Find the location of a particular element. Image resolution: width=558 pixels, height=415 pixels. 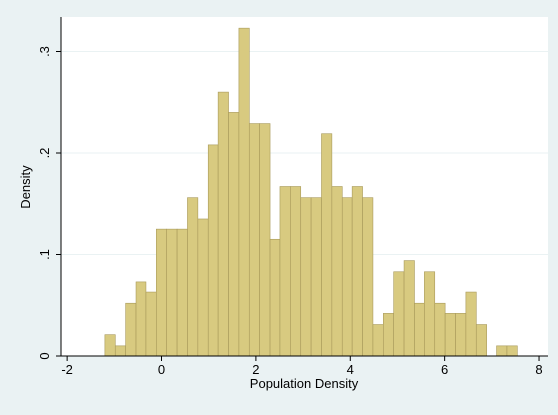

y-tick-label: .3 is located at coordinates (44, 51).